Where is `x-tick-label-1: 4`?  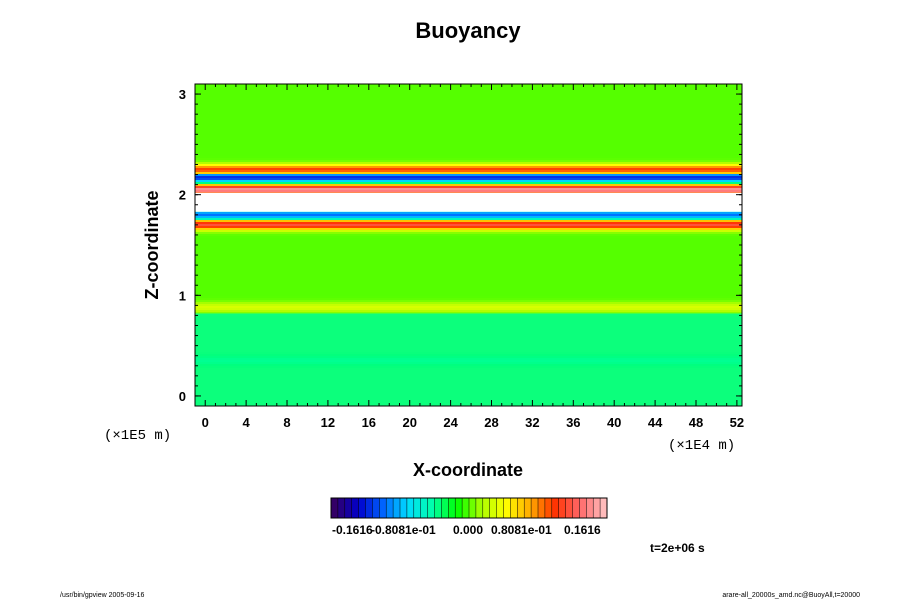 x-tick-label-1: 4 is located at coordinates (247, 422).